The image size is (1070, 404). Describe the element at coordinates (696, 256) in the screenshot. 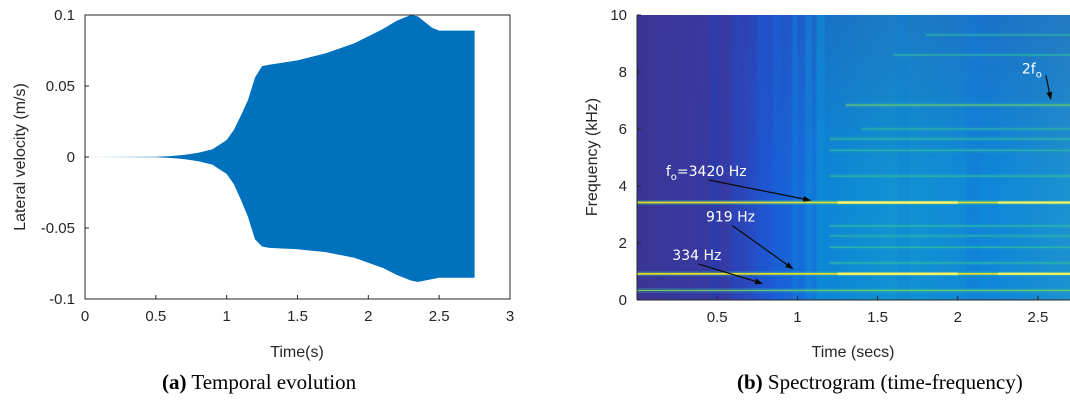

I see `annotation-label: 334 Hz` at that location.